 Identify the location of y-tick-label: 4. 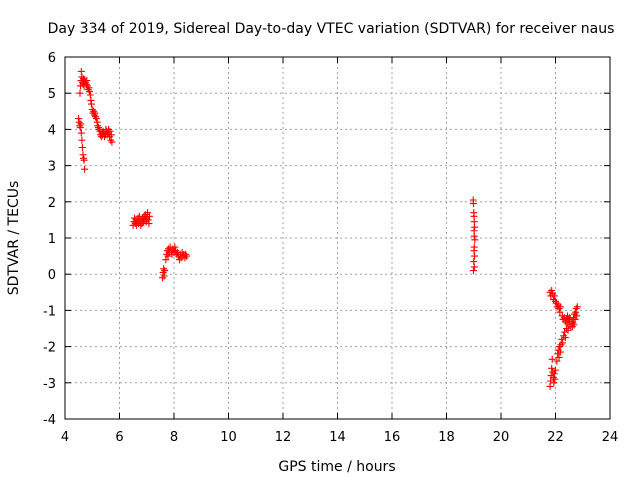
(52, 130).